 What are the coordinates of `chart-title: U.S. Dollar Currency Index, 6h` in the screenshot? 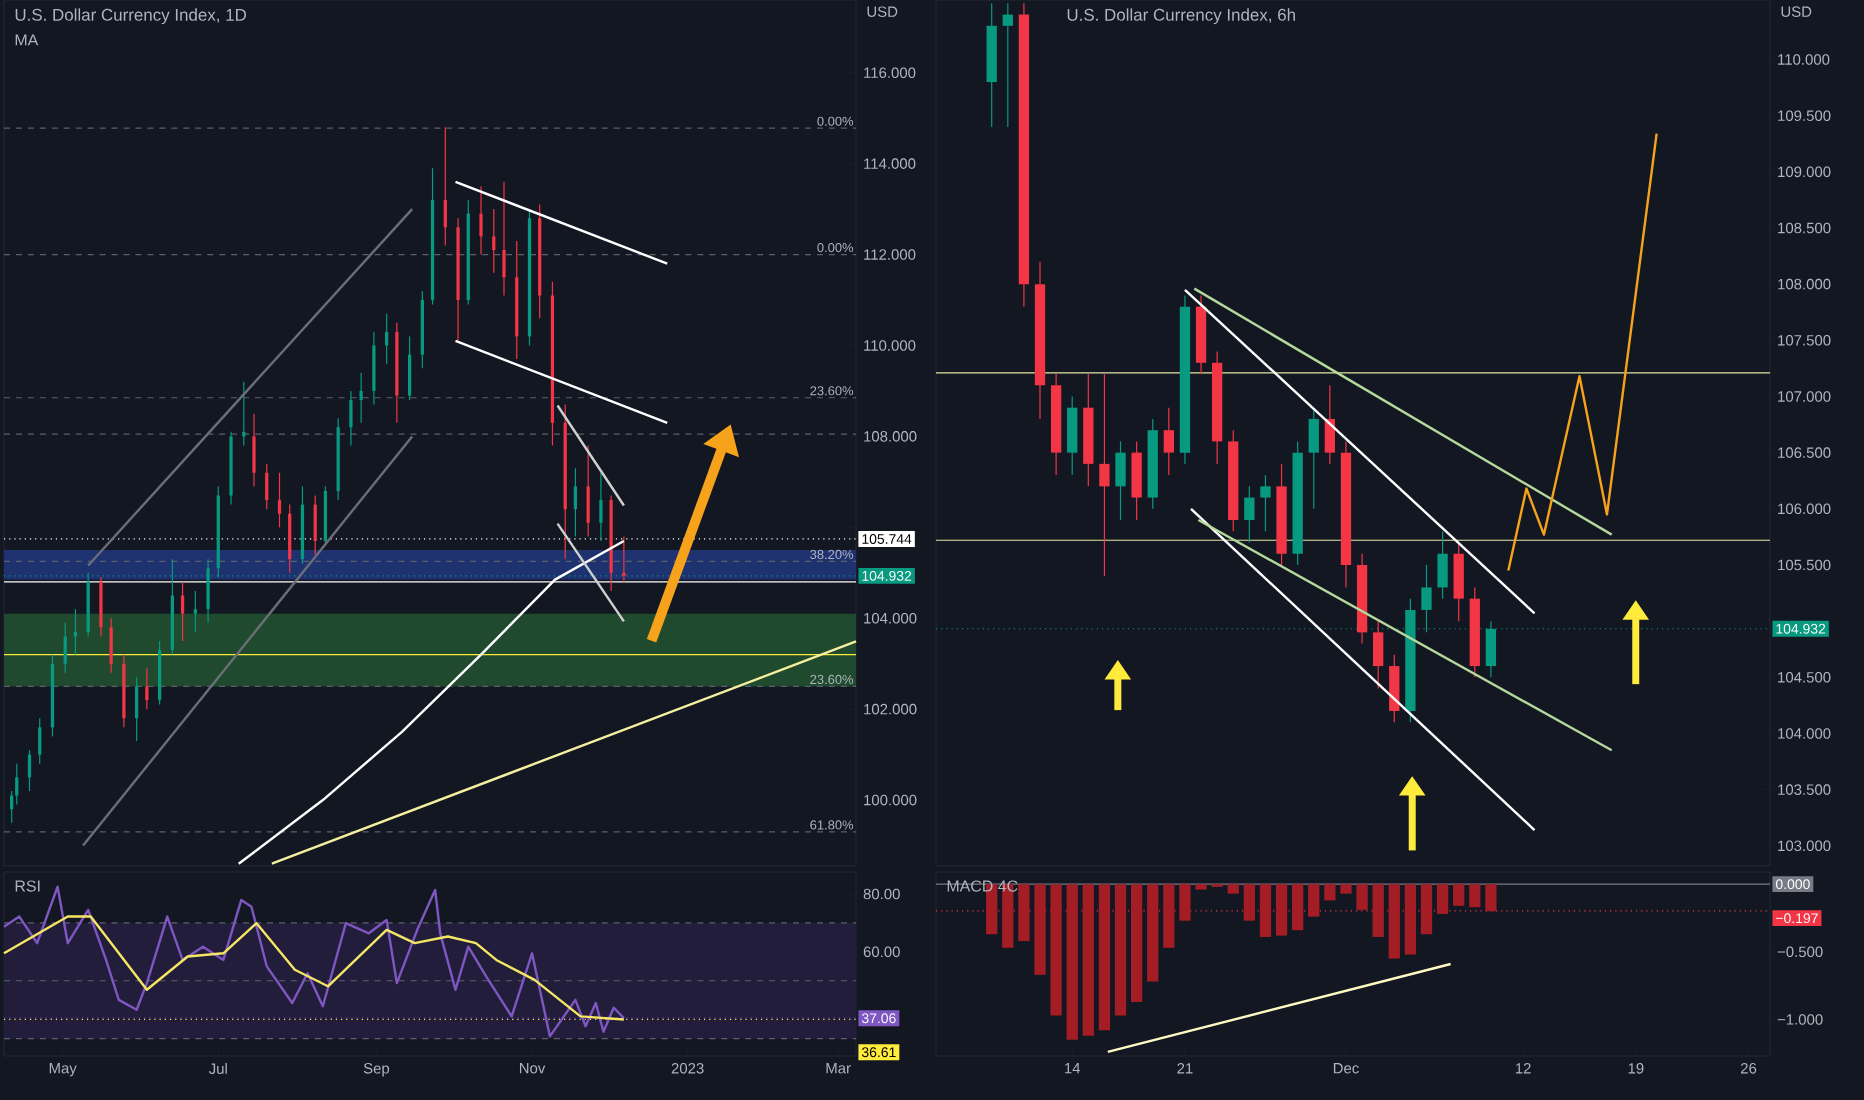 It's located at (1181, 16).